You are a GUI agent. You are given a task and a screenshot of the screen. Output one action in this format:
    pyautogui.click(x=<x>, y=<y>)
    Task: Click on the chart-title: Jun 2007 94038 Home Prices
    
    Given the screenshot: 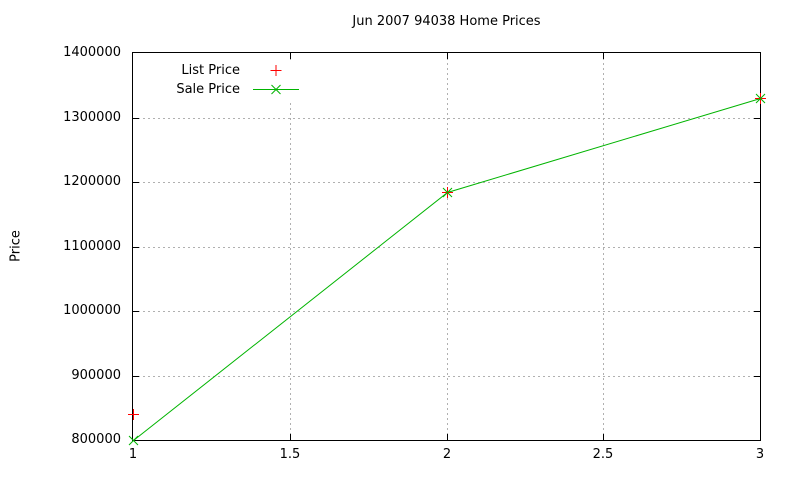 What is the action you would take?
    pyautogui.click(x=446, y=21)
    